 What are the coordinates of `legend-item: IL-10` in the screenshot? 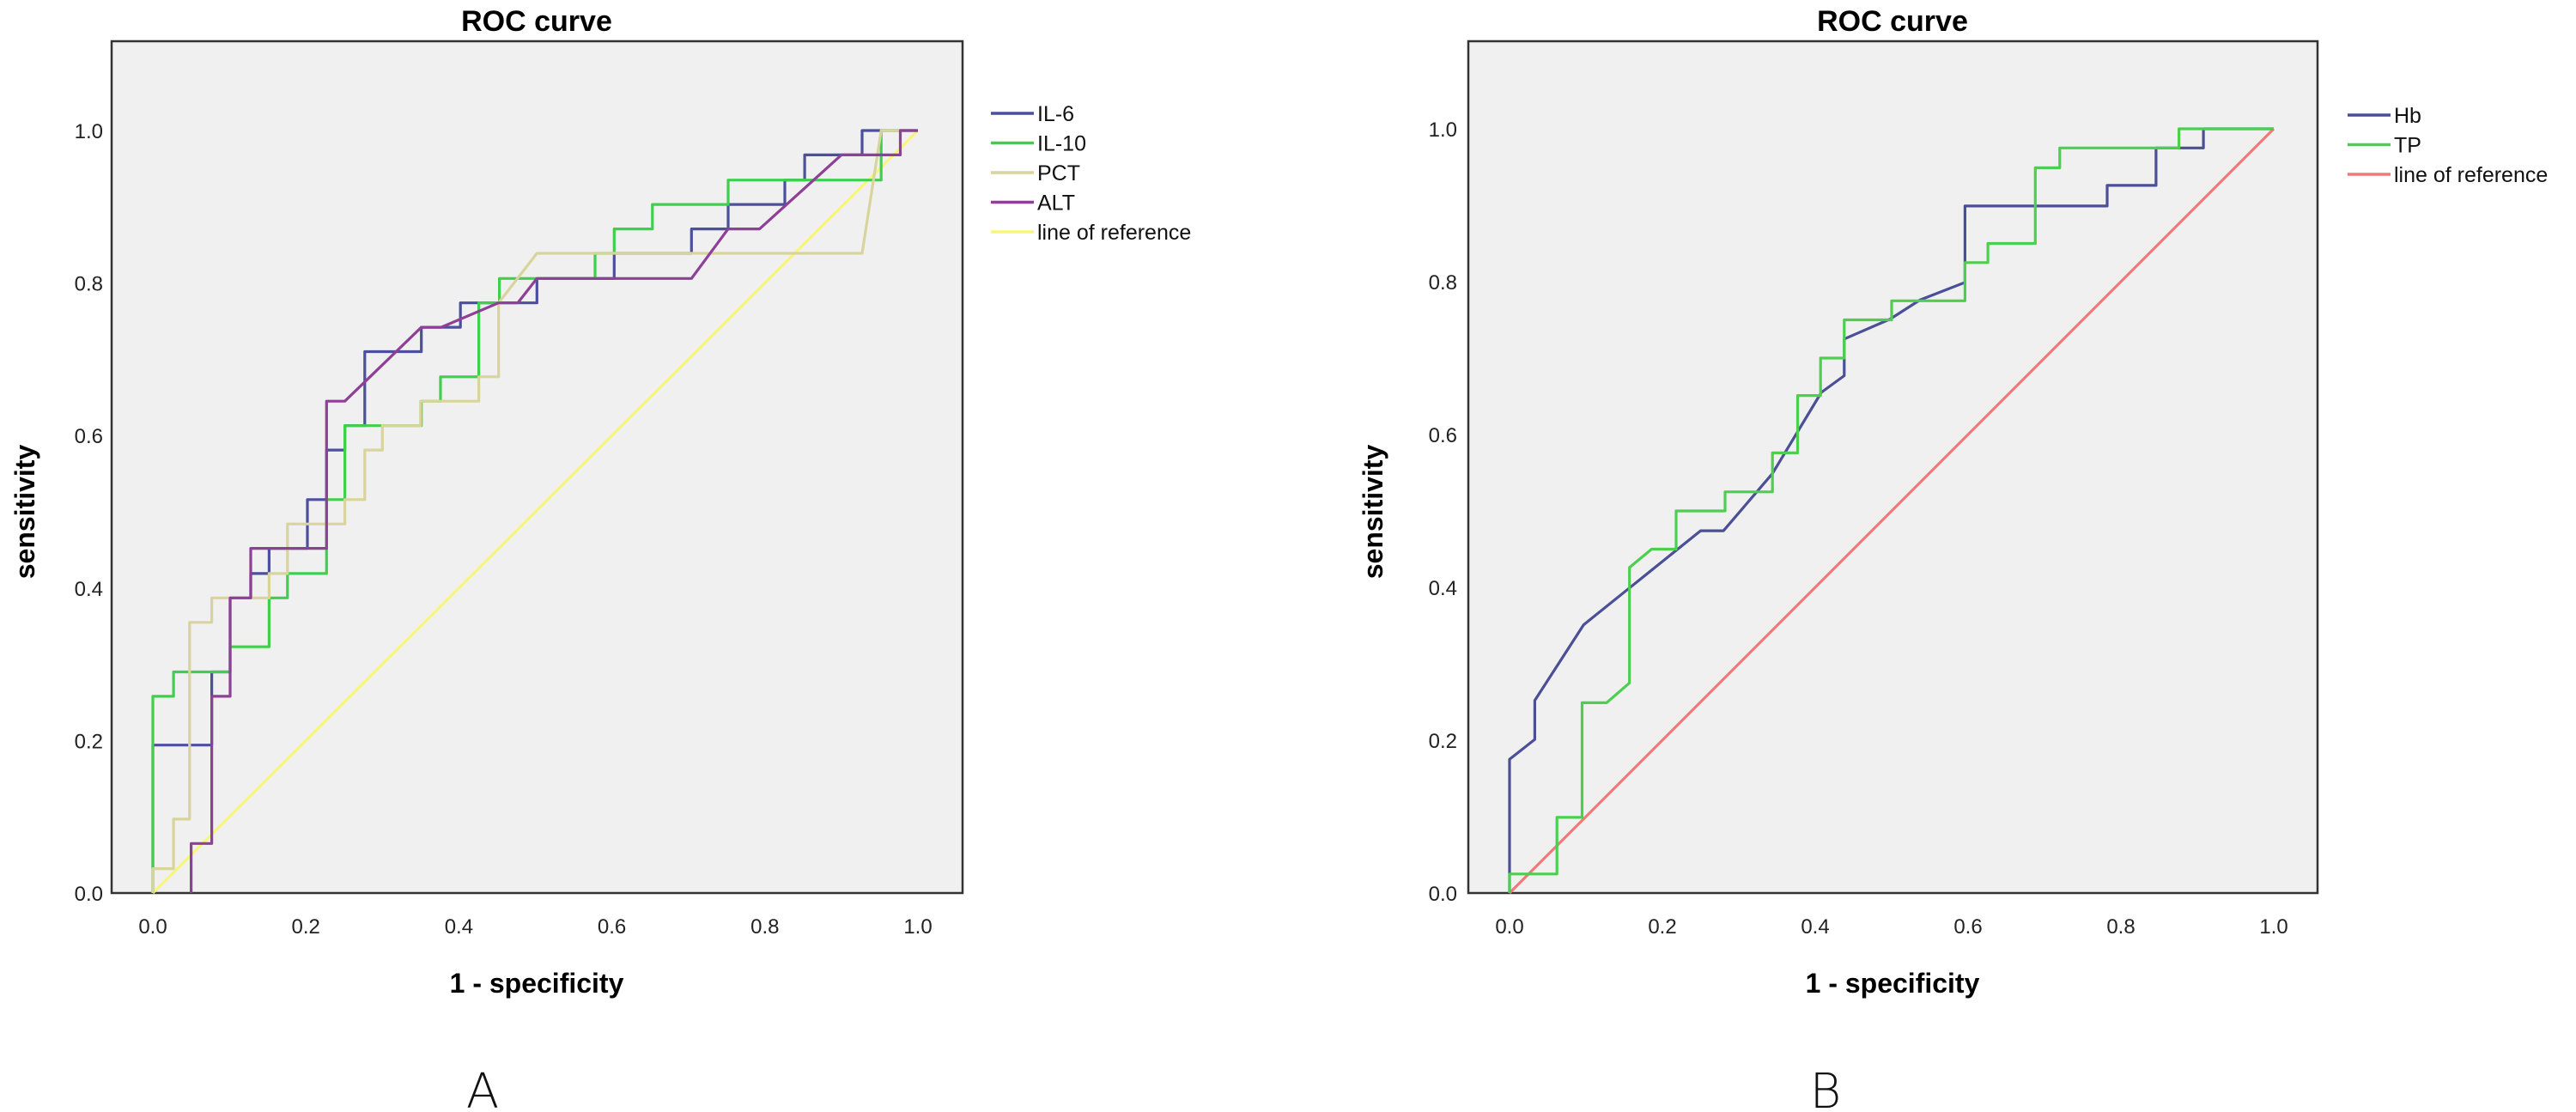 It's located at (1038, 144).